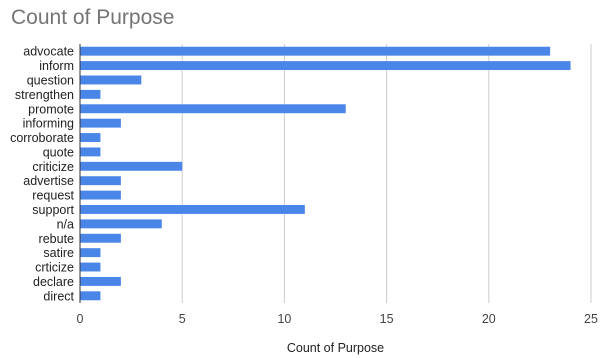  What do you see at coordinates (121, 224) in the screenshot?
I see `bar-n-a` at bounding box center [121, 224].